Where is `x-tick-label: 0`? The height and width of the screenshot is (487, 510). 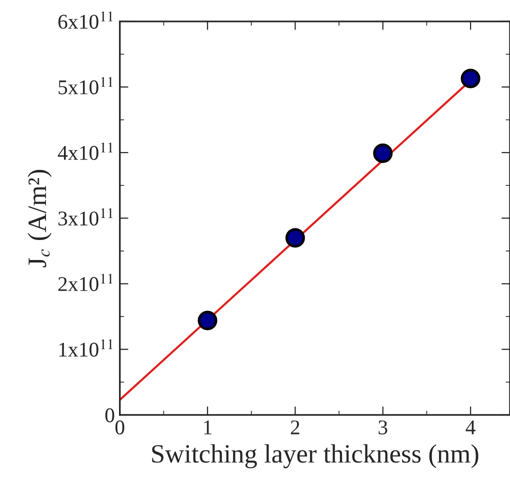
x-tick-label: 0 is located at coordinates (119, 427).